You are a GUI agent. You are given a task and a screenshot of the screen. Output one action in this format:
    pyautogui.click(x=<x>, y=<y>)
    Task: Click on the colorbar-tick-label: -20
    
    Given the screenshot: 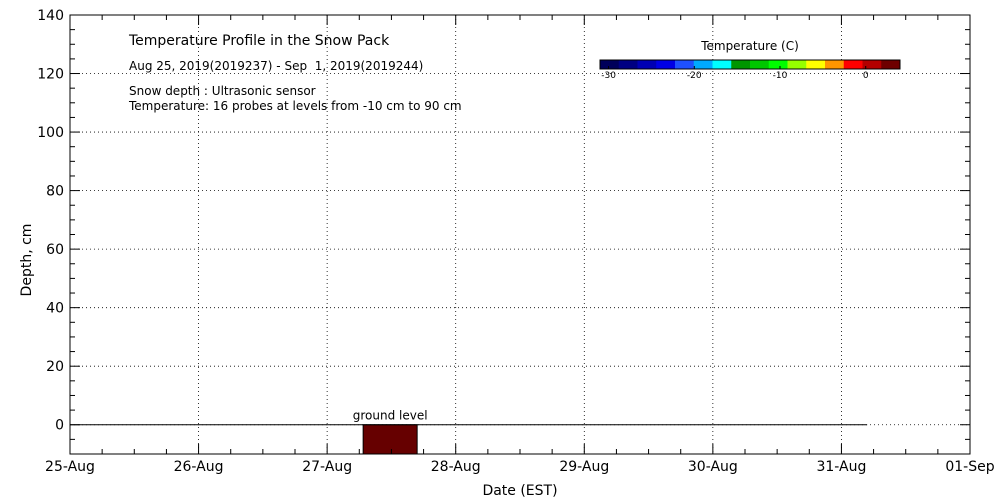 What is the action you would take?
    pyautogui.click(x=694, y=76)
    